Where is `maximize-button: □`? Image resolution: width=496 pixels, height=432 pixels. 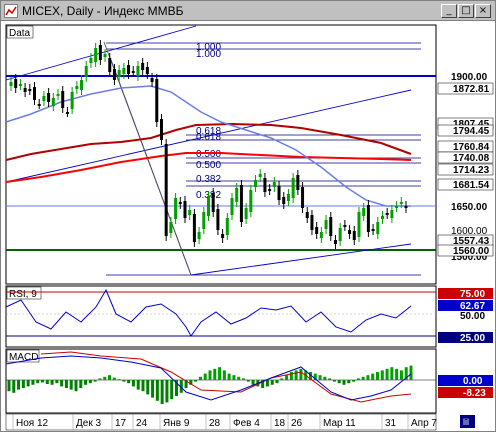 maximize-button: □ is located at coordinates (466, 11).